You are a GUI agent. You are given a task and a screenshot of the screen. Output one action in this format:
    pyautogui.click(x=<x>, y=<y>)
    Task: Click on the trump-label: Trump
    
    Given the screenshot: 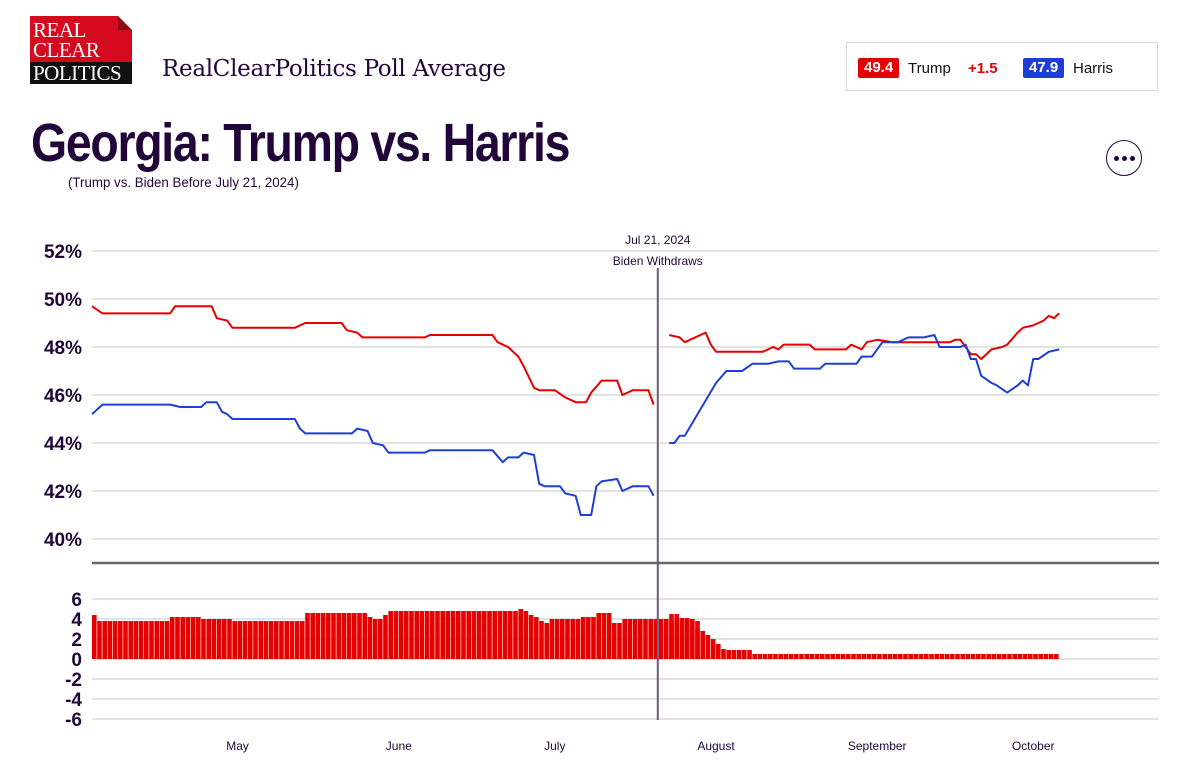 What is the action you would take?
    pyautogui.click(x=929, y=68)
    